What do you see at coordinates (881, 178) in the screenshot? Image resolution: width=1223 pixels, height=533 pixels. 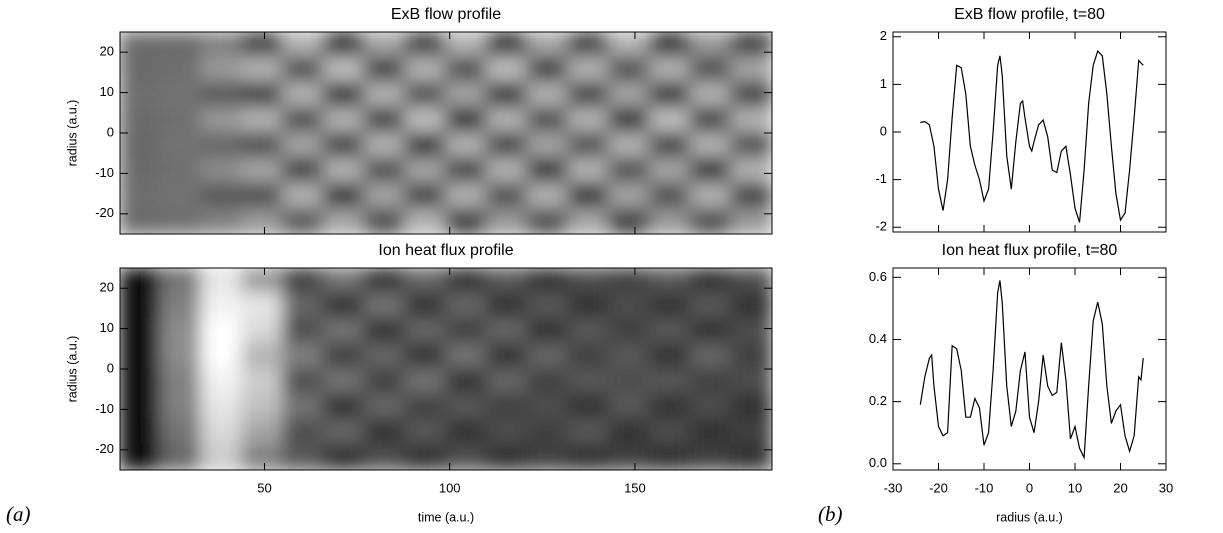 I see `y-tick-label: -1` at bounding box center [881, 178].